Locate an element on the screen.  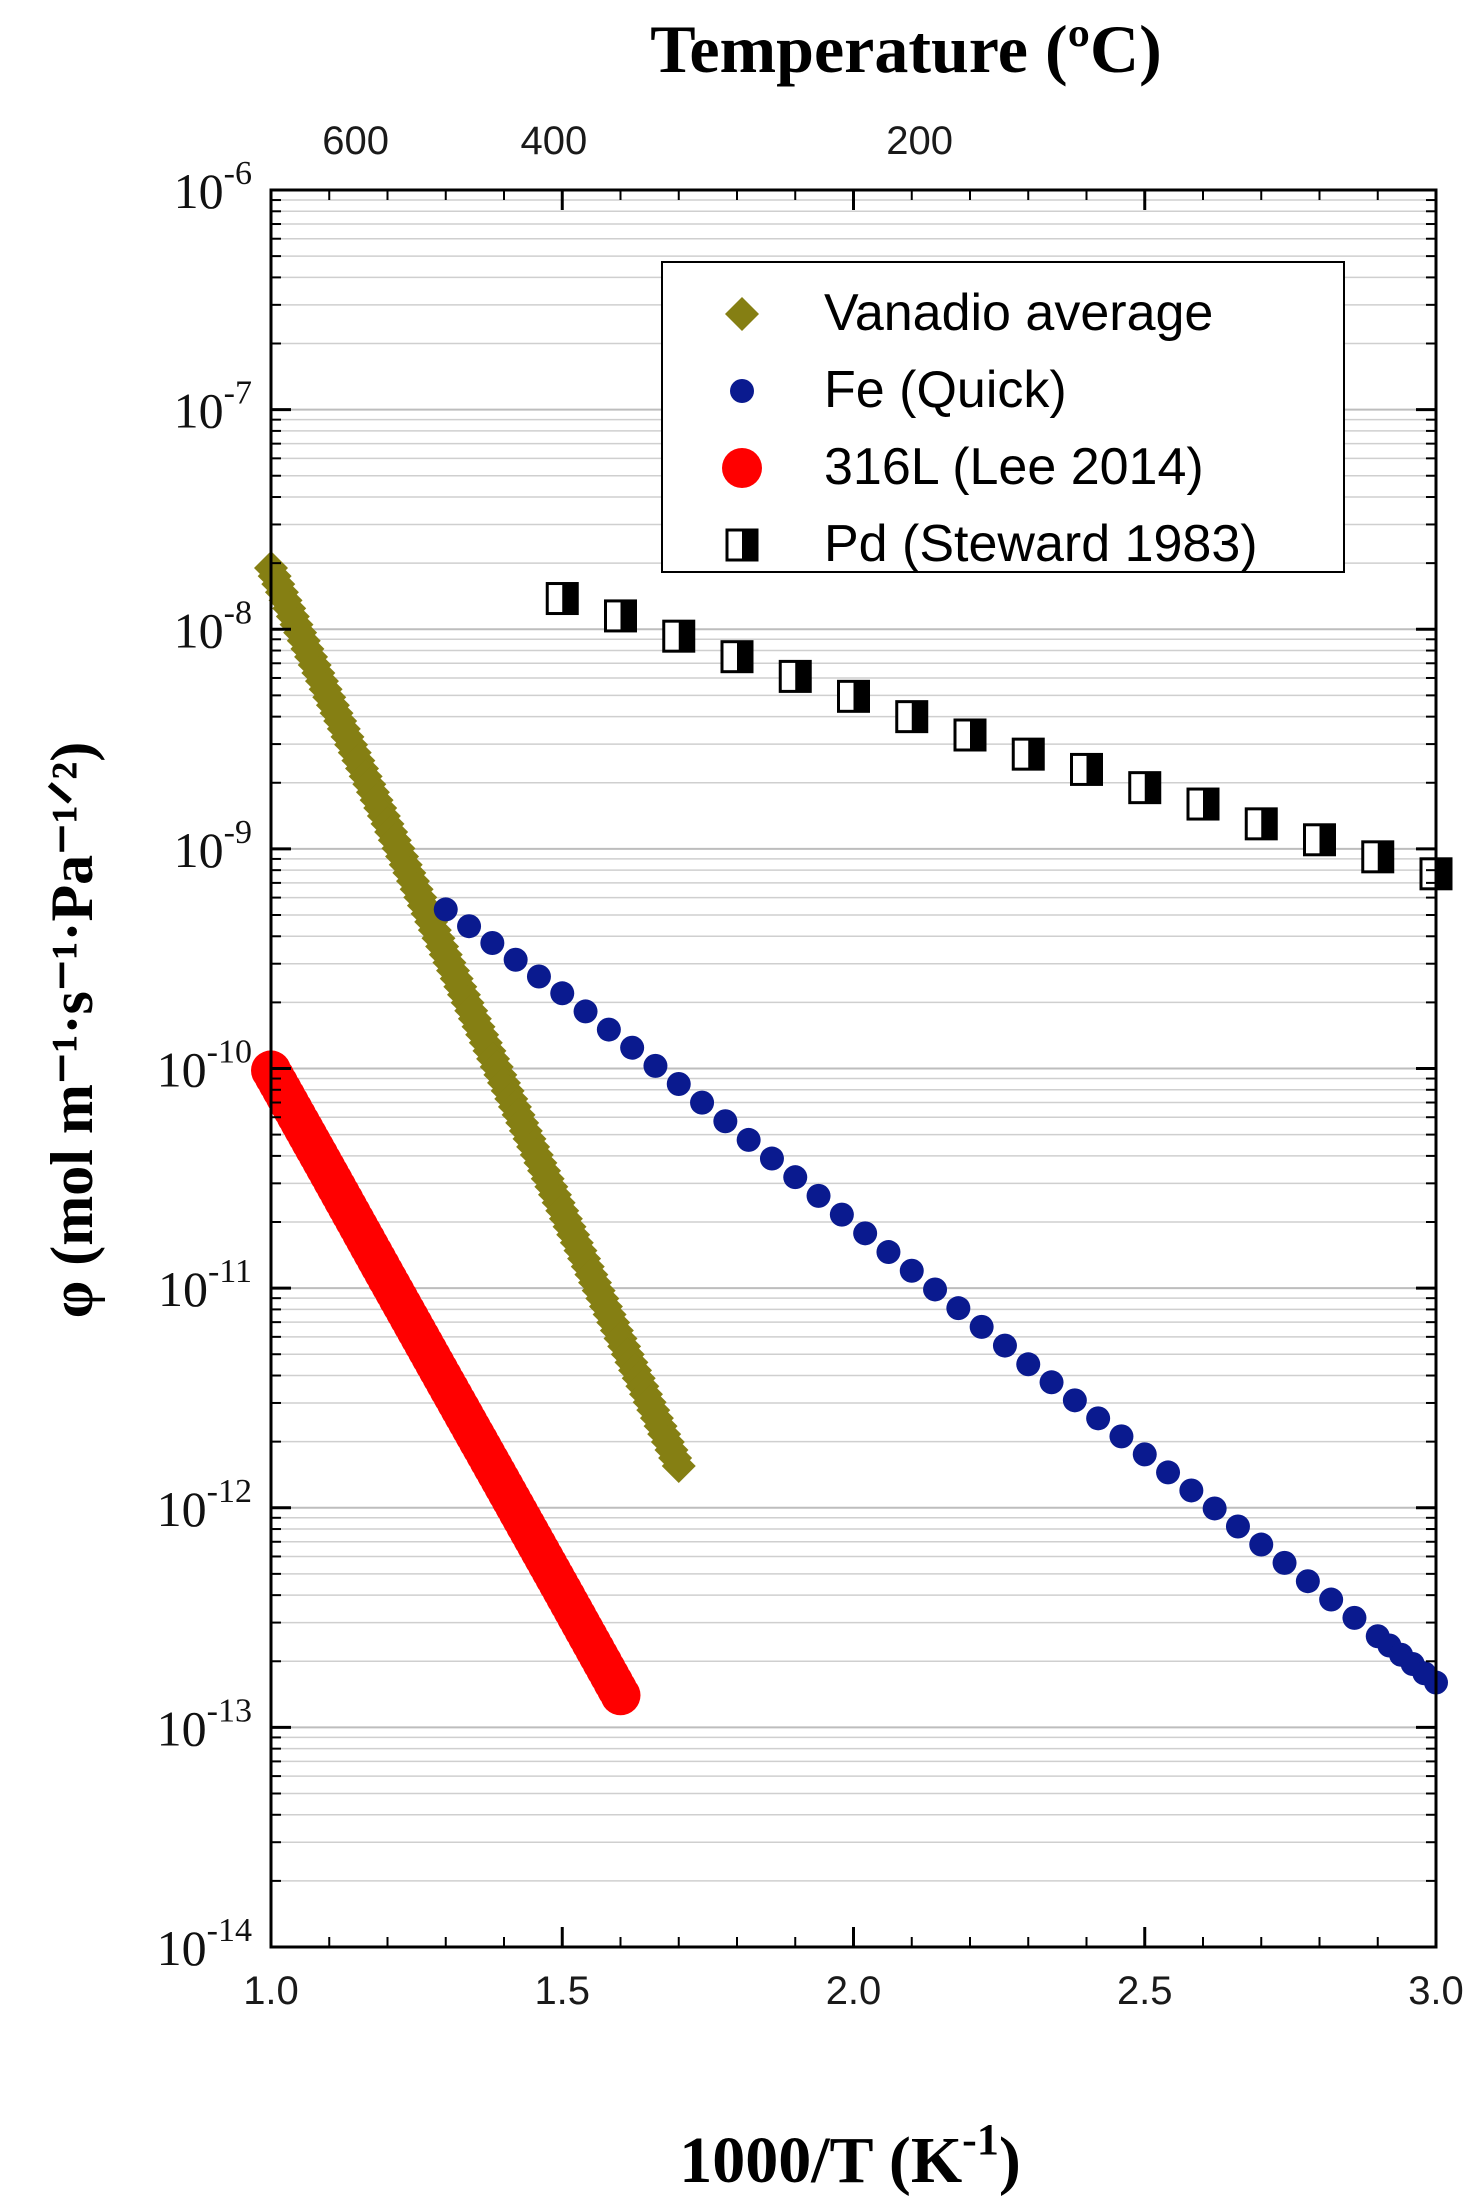
top-tick-label: 600 is located at coordinates (355, 141).